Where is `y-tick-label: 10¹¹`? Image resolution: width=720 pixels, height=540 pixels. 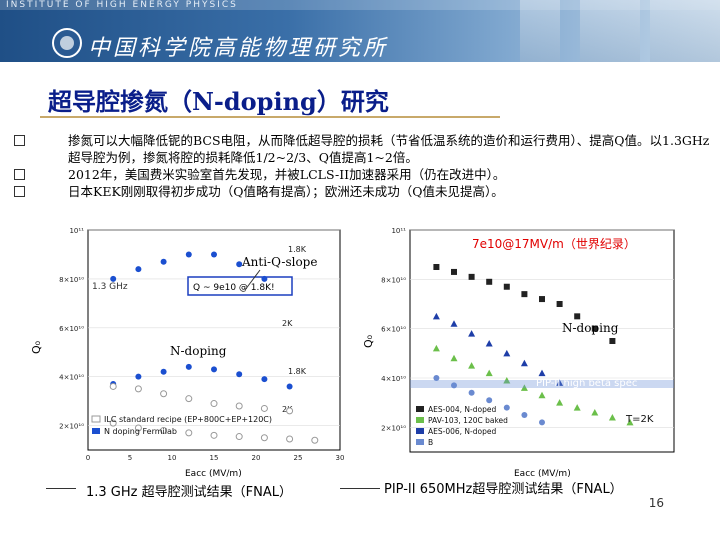 y-tick-label: 10¹¹ is located at coordinates (398, 231).